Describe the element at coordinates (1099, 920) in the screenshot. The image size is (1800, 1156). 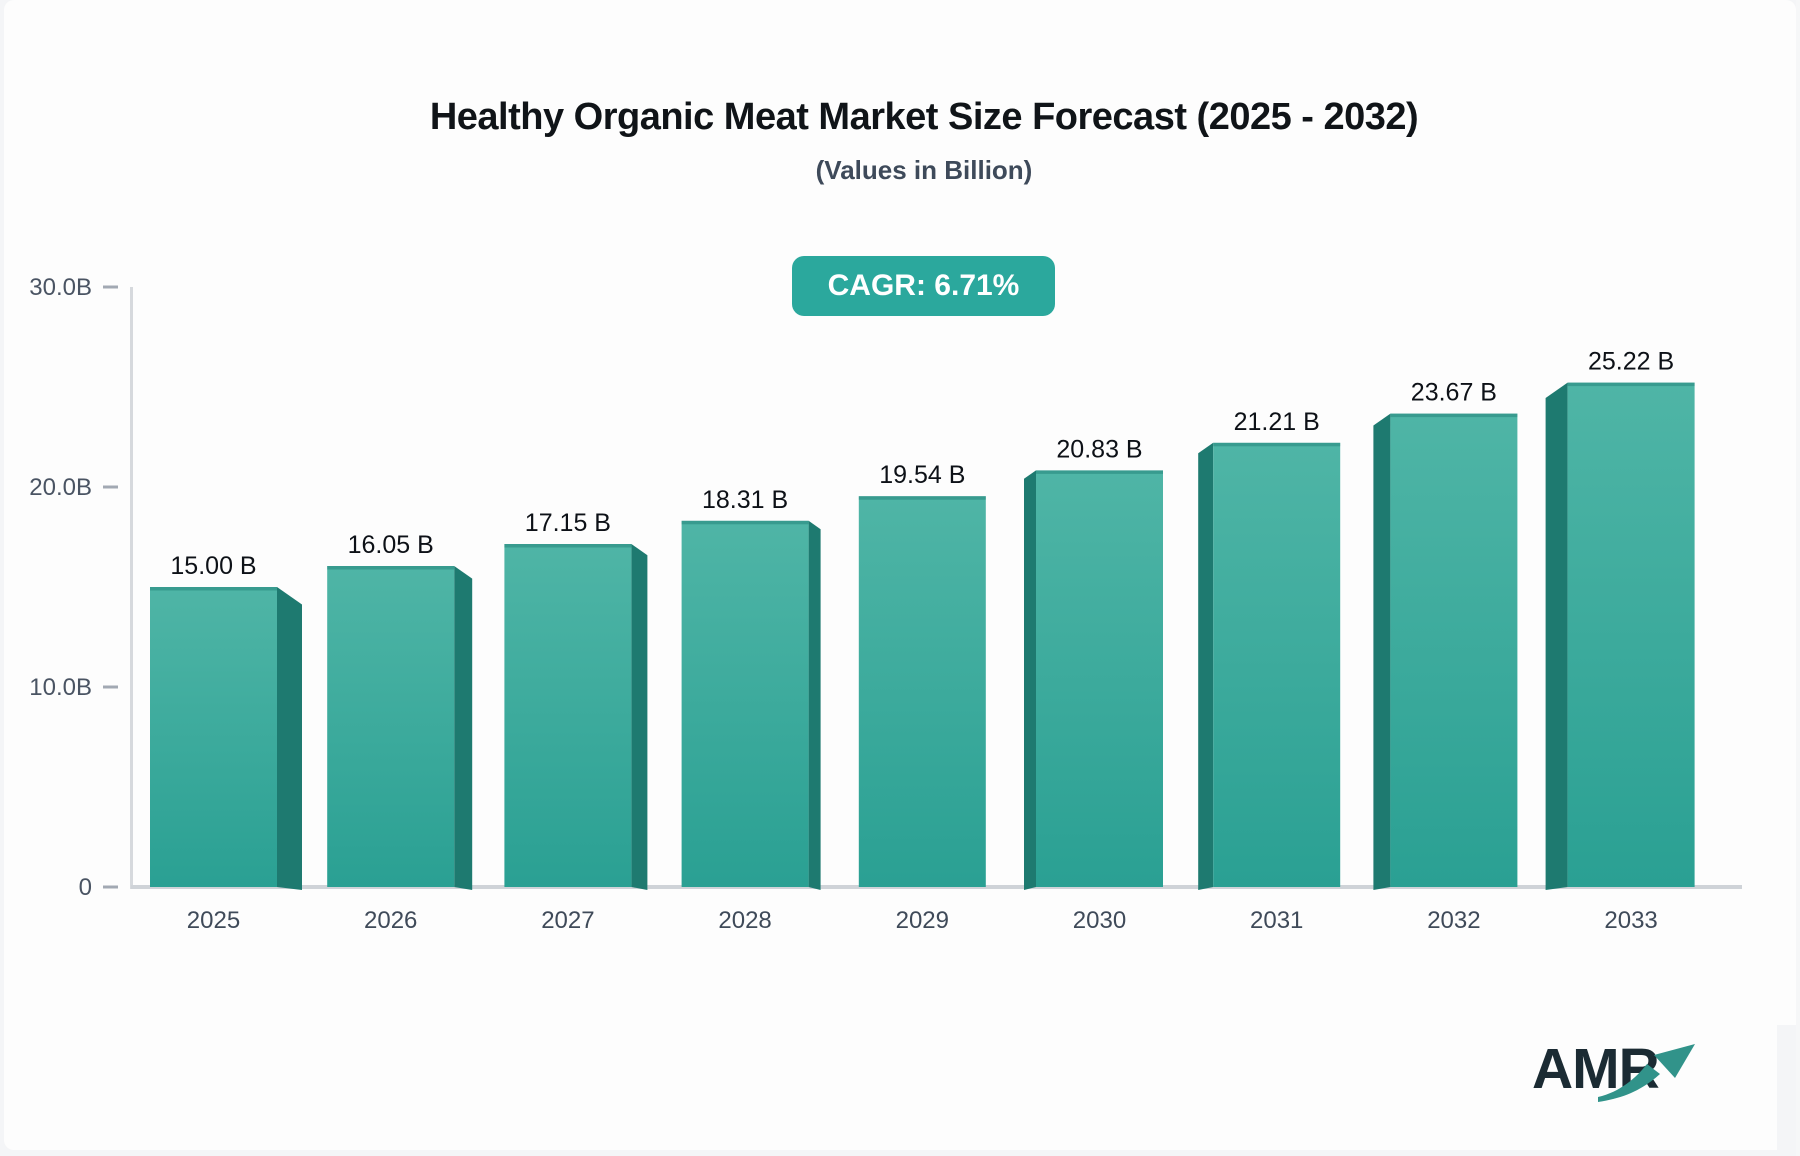
I see `x-label-2030: 2030` at that location.